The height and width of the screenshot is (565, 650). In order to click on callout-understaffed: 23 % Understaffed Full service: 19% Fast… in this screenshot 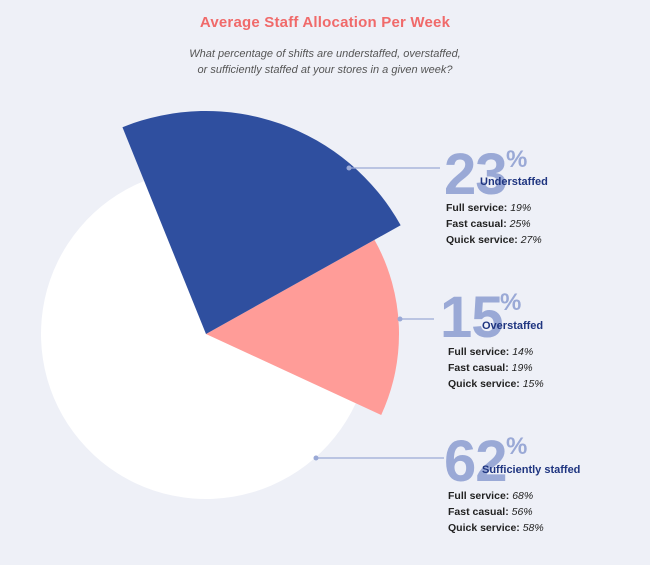, I will do `click(544, 201)`.